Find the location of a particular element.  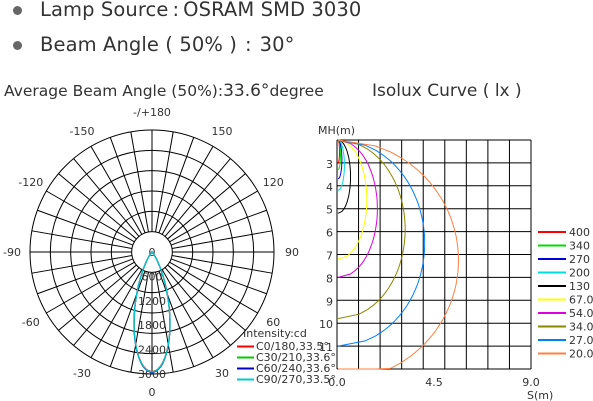

isolux-y-tick-label: 4 is located at coordinates (329, 187).